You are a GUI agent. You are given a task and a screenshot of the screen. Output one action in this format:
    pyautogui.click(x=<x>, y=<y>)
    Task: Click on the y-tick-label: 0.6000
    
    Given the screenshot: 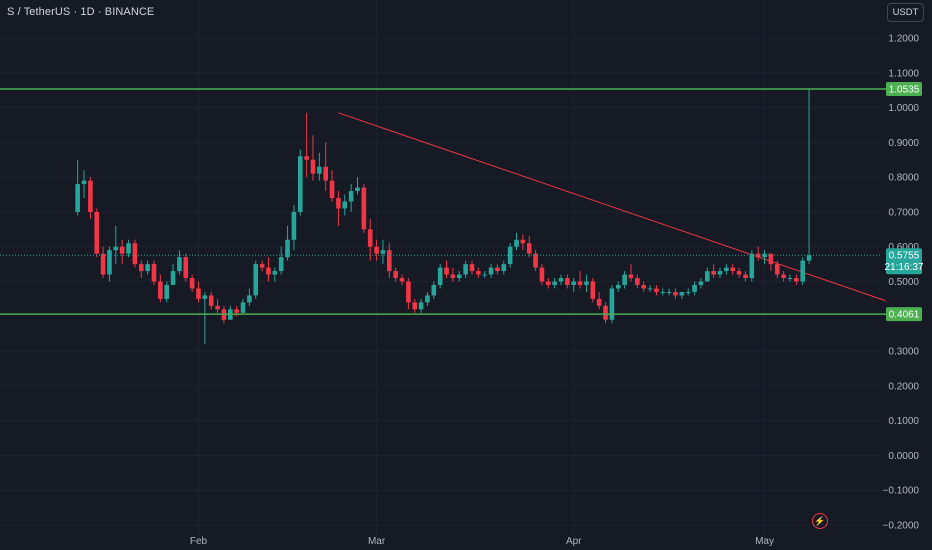 What is the action you would take?
    pyautogui.click(x=903, y=247)
    